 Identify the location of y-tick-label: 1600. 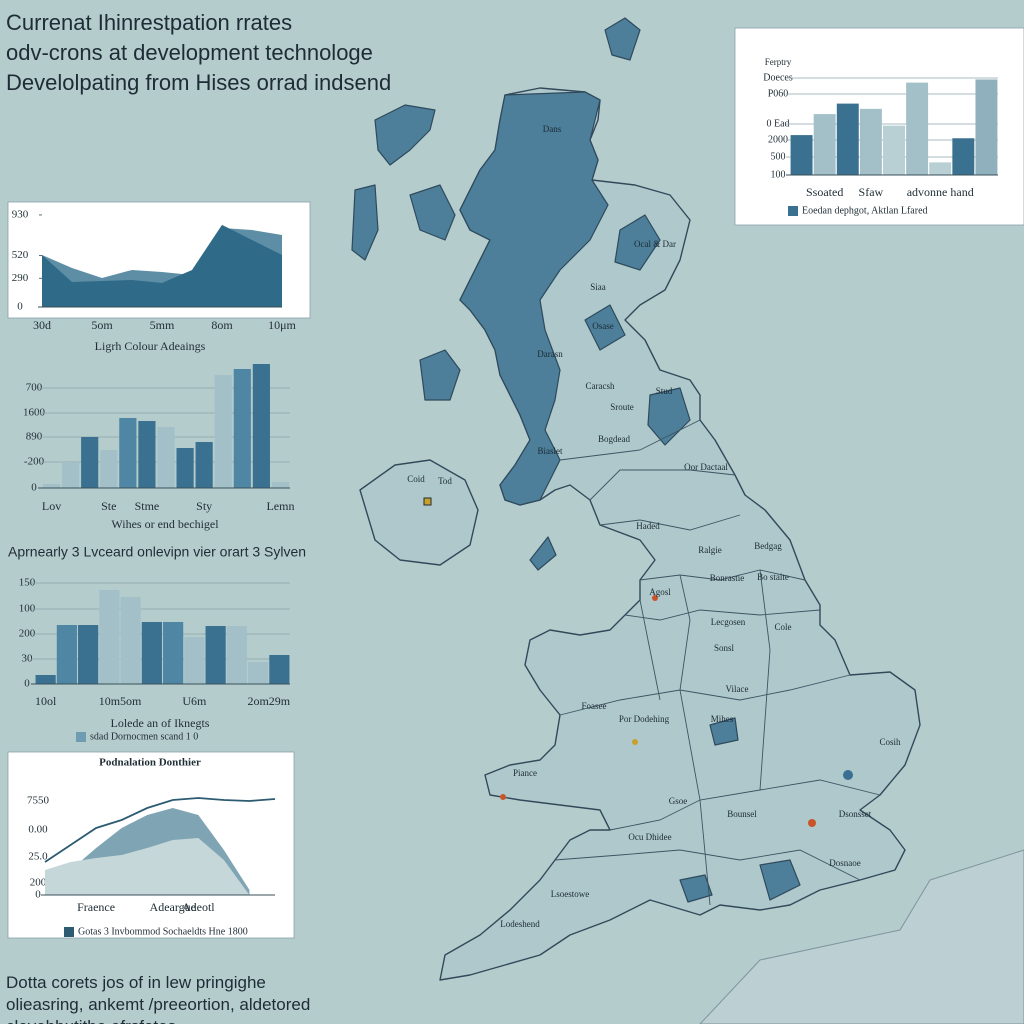
(34, 413).